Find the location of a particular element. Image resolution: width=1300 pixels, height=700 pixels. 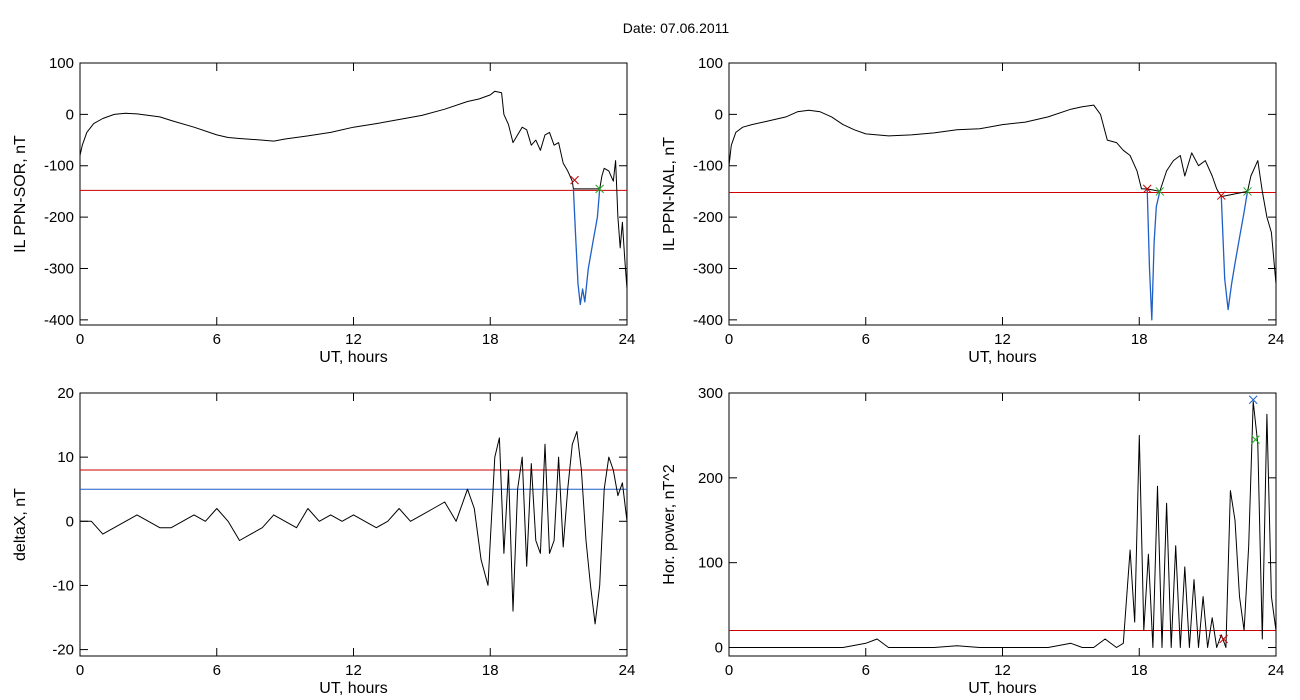

y-tick-label: 200 is located at coordinates (710, 478).